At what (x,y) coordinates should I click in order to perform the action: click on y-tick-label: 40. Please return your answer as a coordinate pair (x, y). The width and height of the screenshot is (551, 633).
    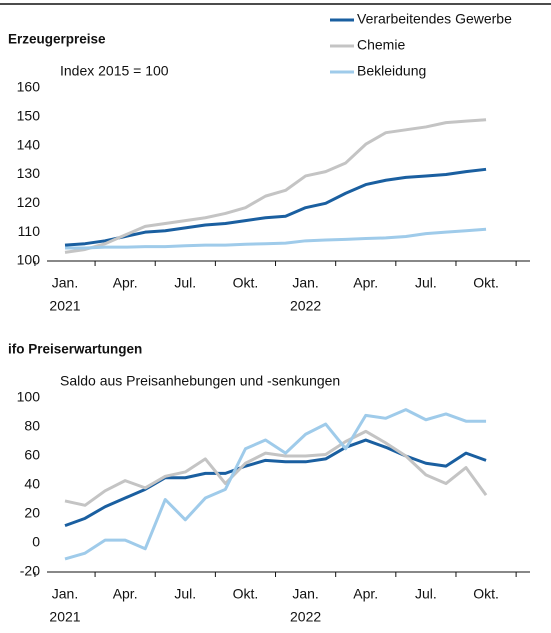
    Looking at the image, I should click on (32, 484).